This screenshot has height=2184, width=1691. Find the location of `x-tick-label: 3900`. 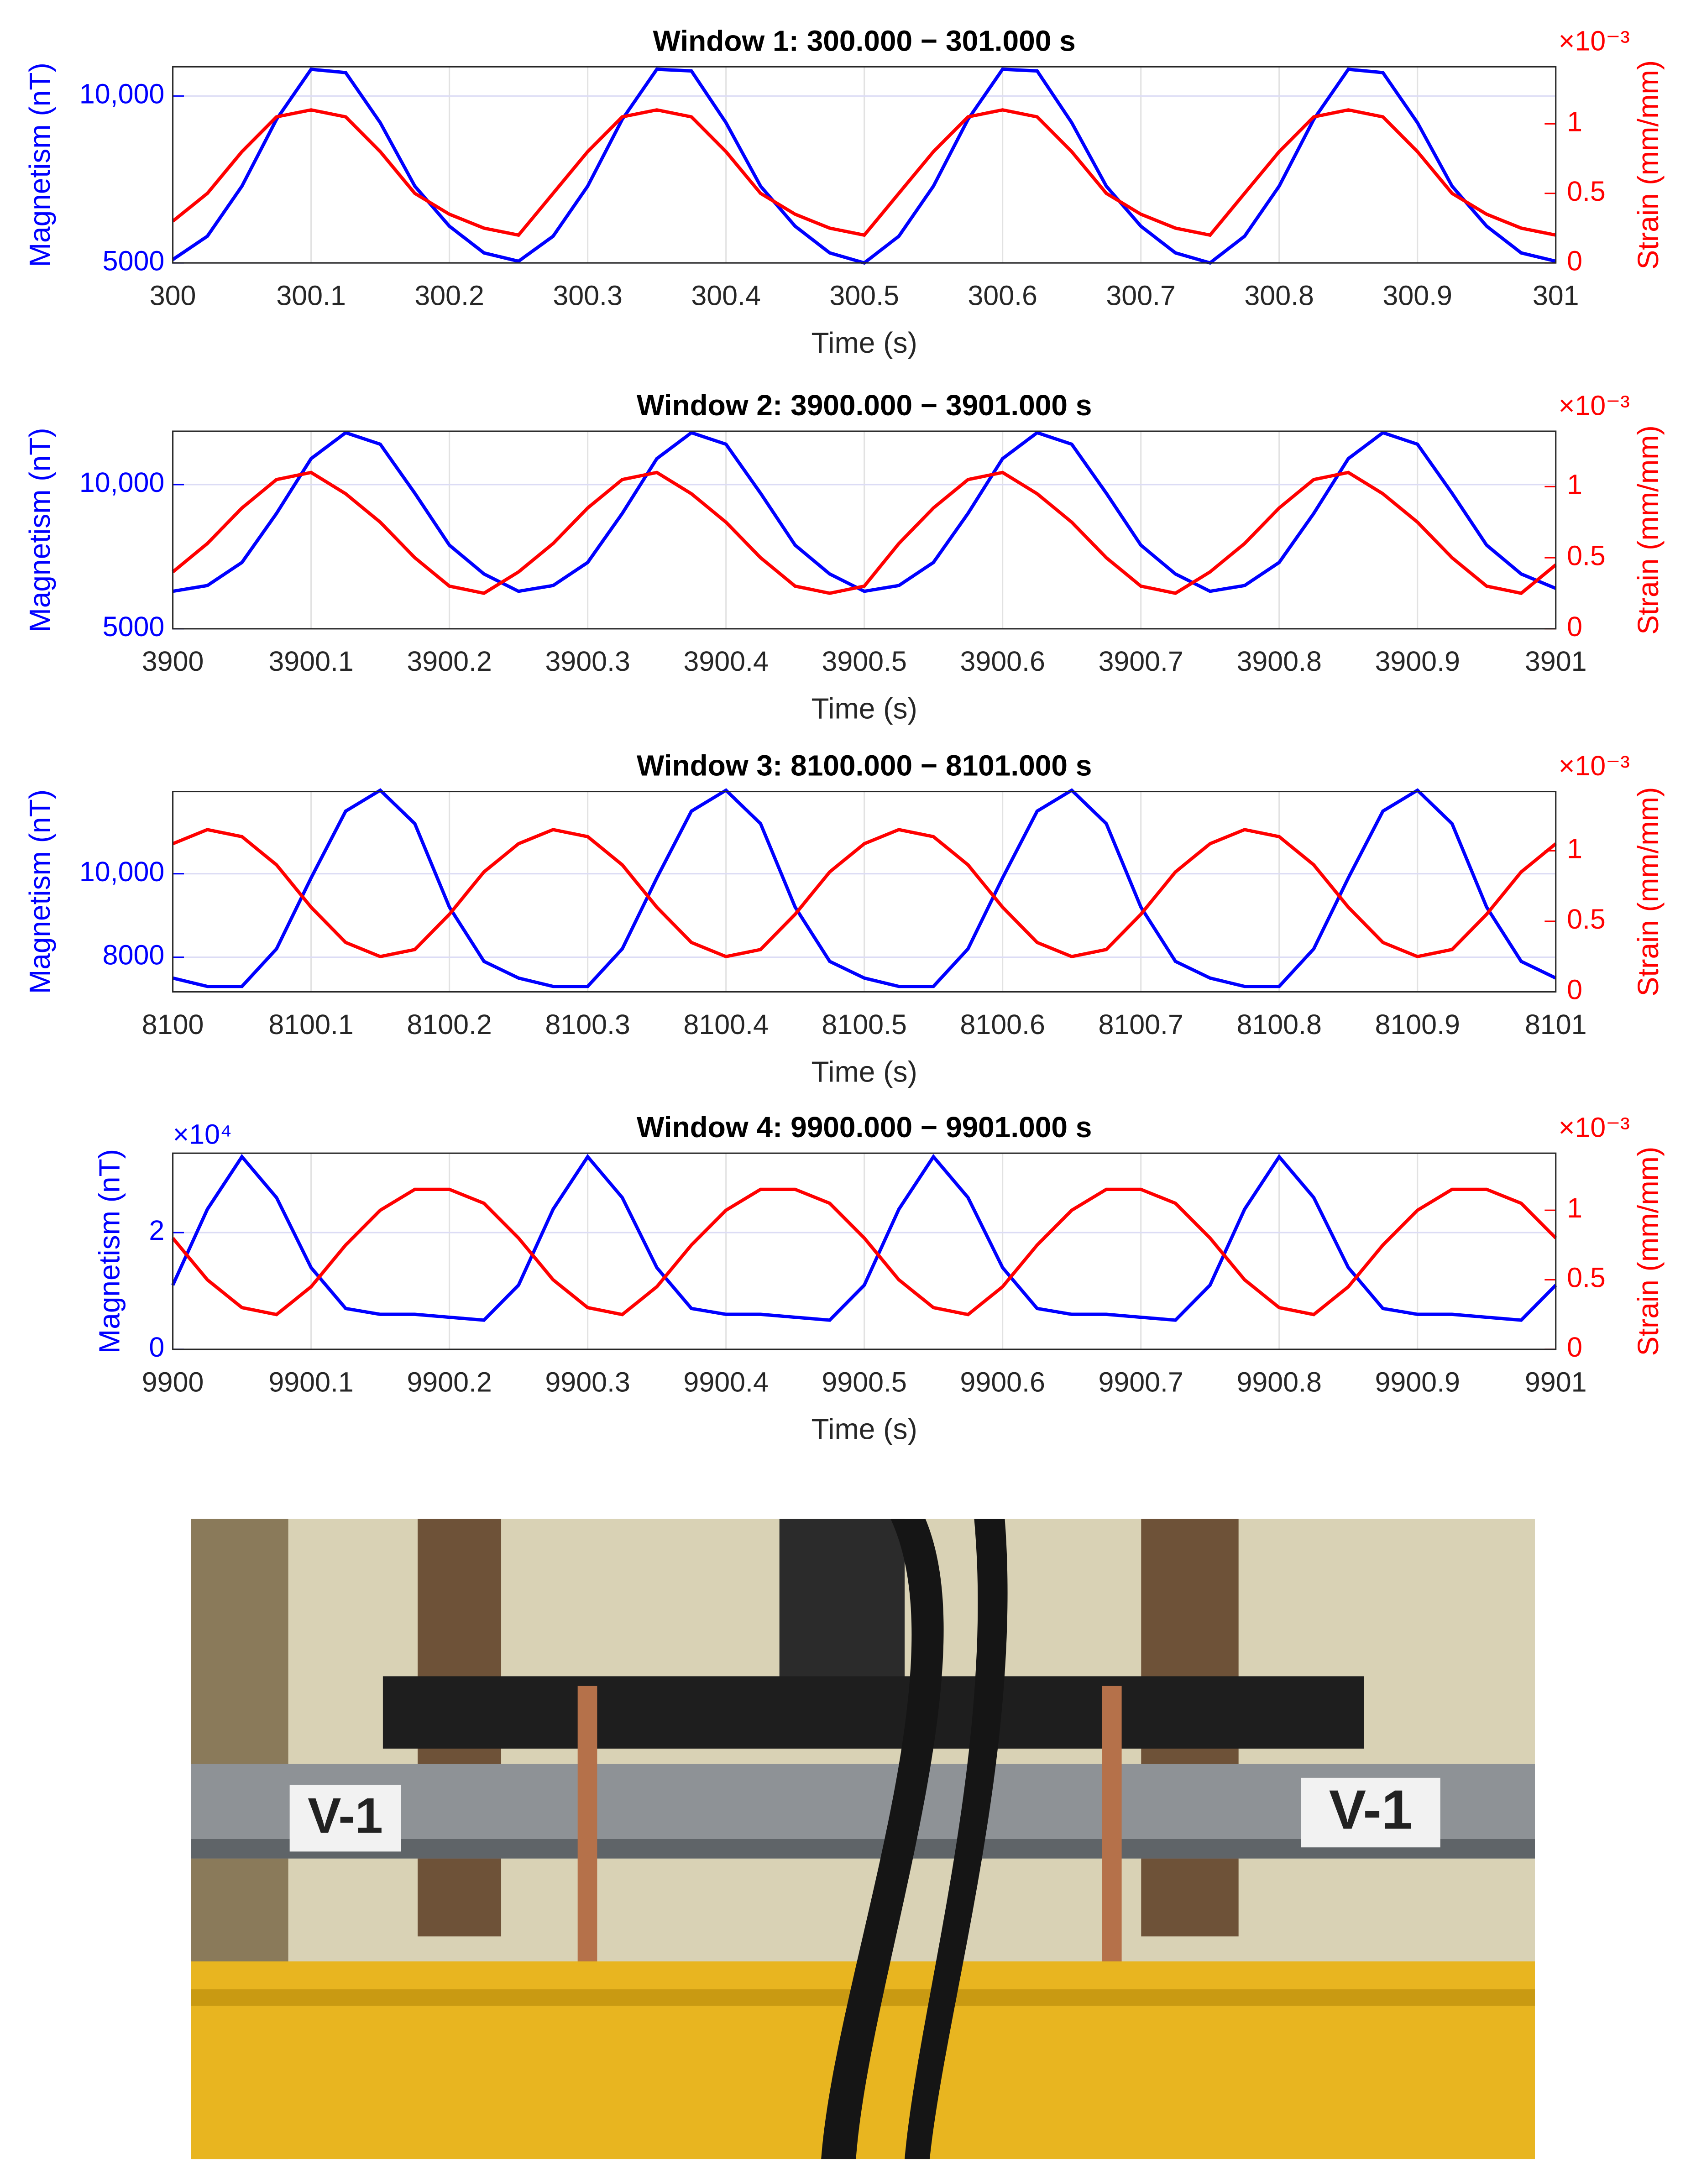

x-tick-label: 3900 is located at coordinates (173, 661).